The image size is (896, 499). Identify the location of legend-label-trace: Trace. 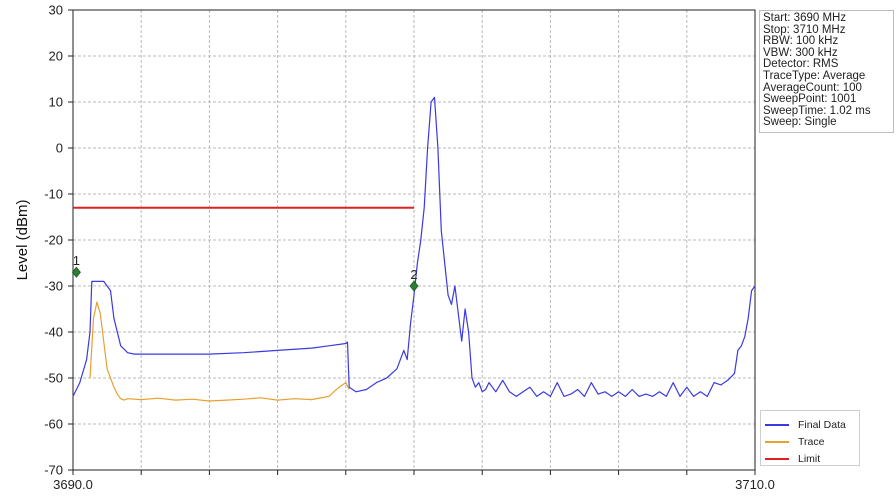
(811, 441).